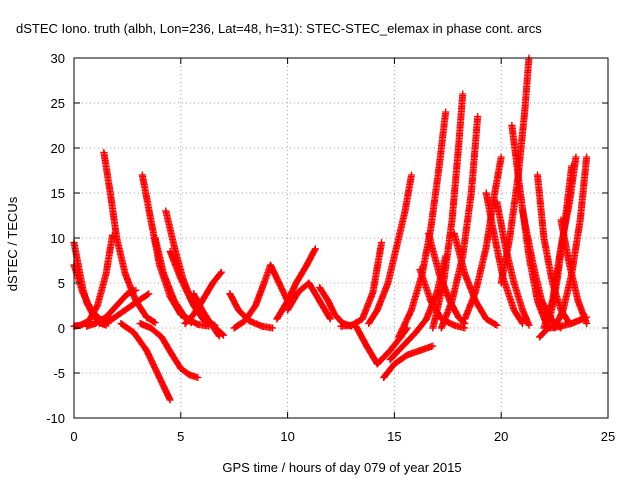 The width and height of the screenshot is (640, 480). What do you see at coordinates (58, 103) in the screenshot?
I see `y-tick-label: 25` at bounding box center [58, 103].